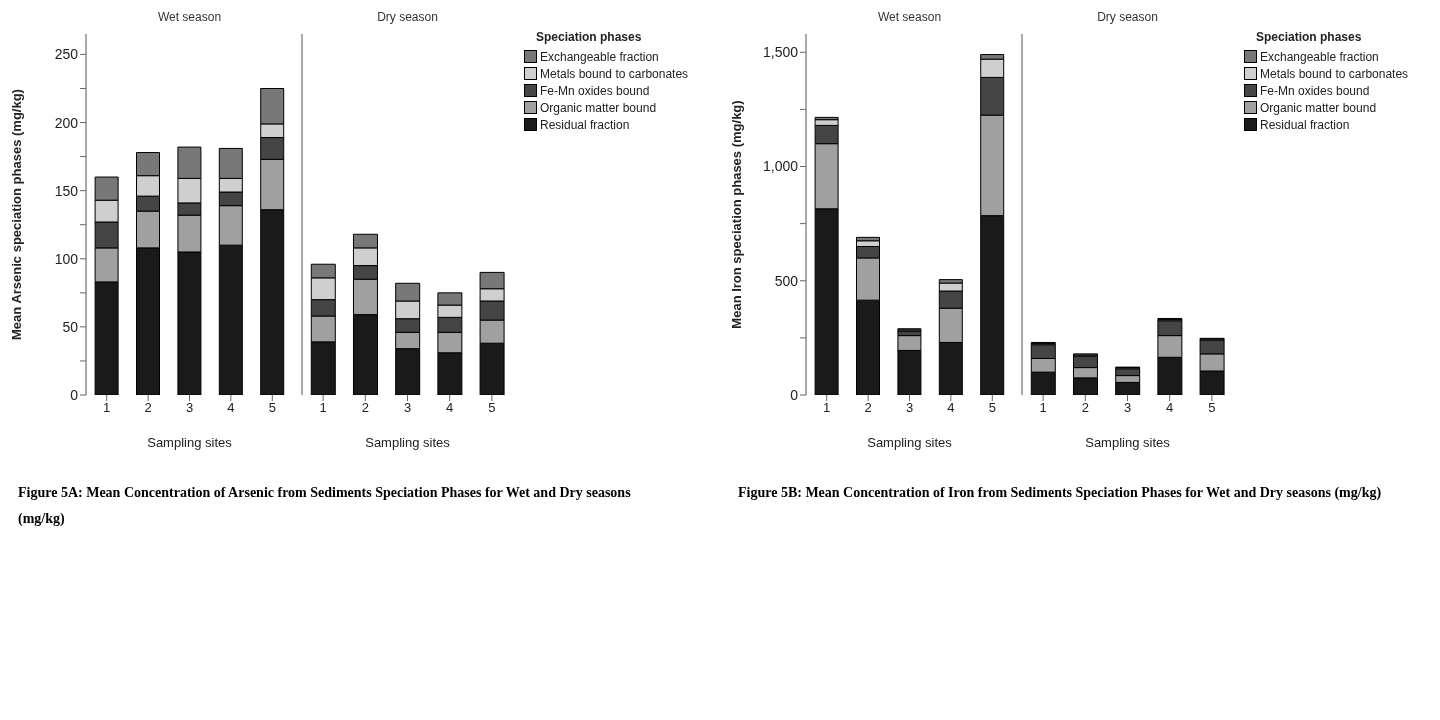 The width and height of the screenshot is (1440, 720). Describe the element at coordinates (66, 190) in the screenshot. I see `y-tick-label: 150` at that location.